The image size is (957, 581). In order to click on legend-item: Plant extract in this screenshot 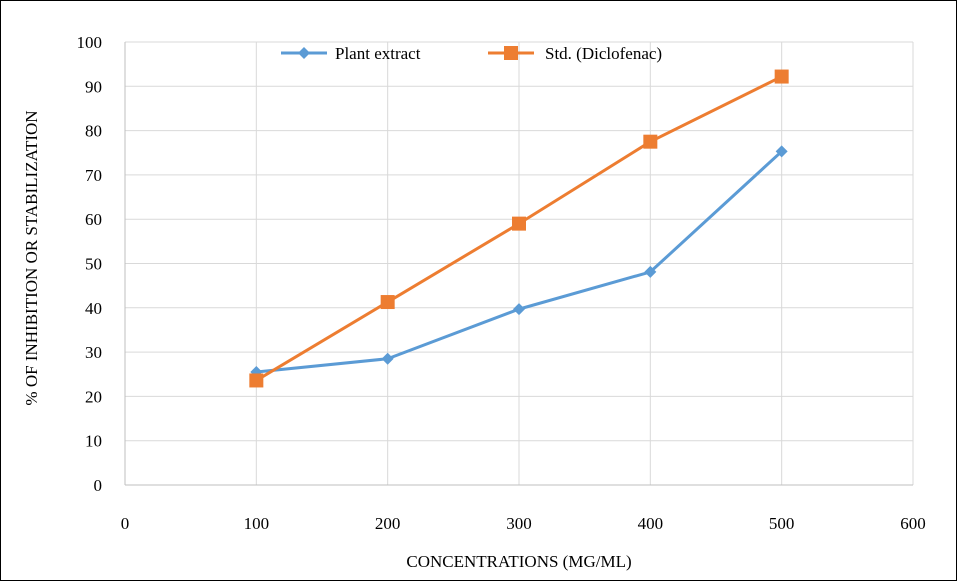, I will do `click(351, 53)`.